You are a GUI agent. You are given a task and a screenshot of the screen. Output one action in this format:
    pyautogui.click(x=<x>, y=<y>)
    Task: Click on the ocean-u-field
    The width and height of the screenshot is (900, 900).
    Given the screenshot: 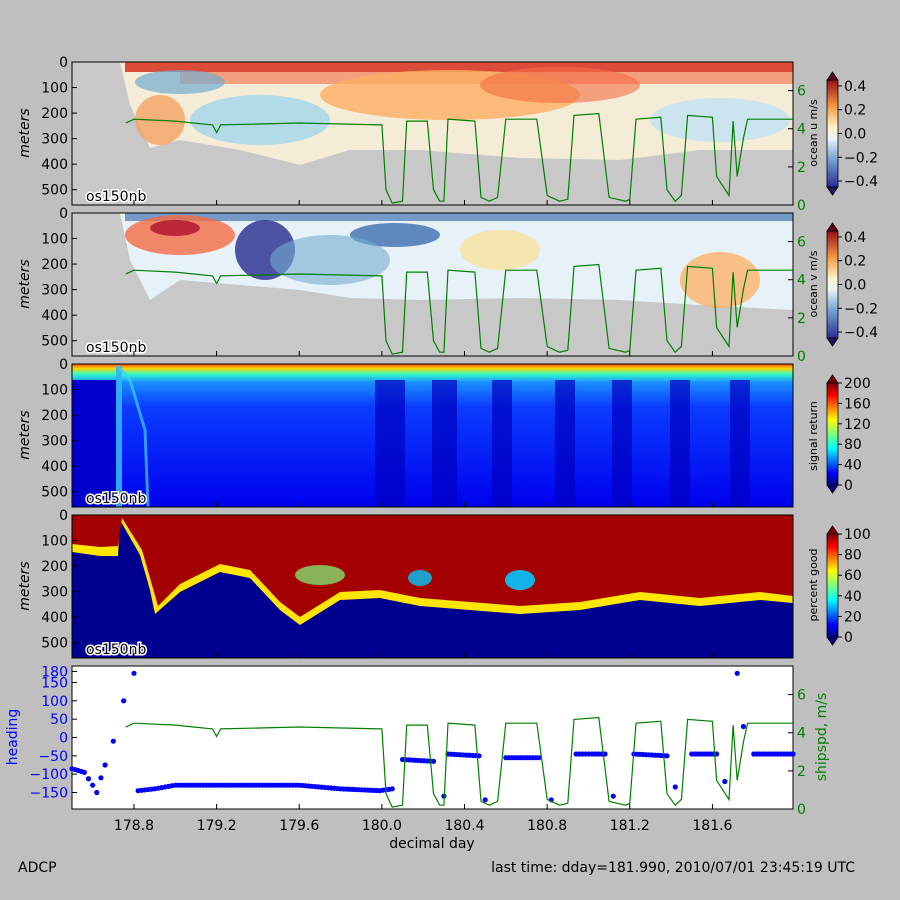 What is the action you would take?
    pyautogui.click(x=456, y=113)
    